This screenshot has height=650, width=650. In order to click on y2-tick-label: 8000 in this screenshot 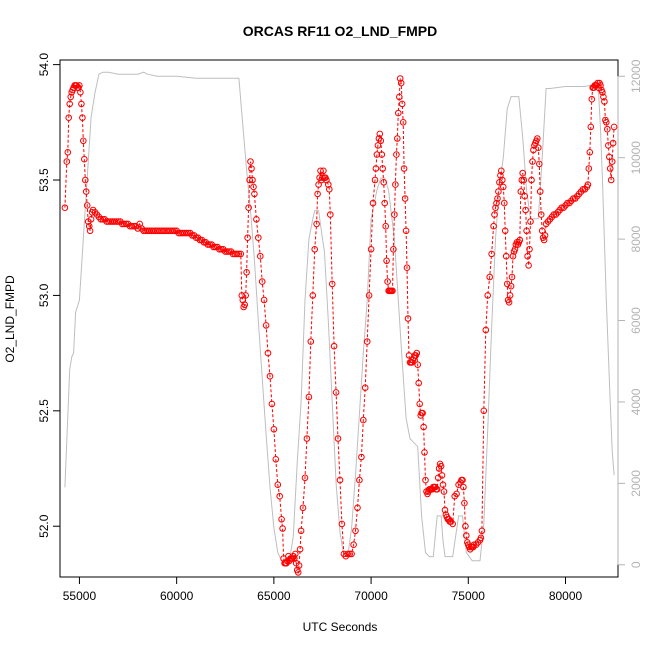, I will do `click(636, 238)`.